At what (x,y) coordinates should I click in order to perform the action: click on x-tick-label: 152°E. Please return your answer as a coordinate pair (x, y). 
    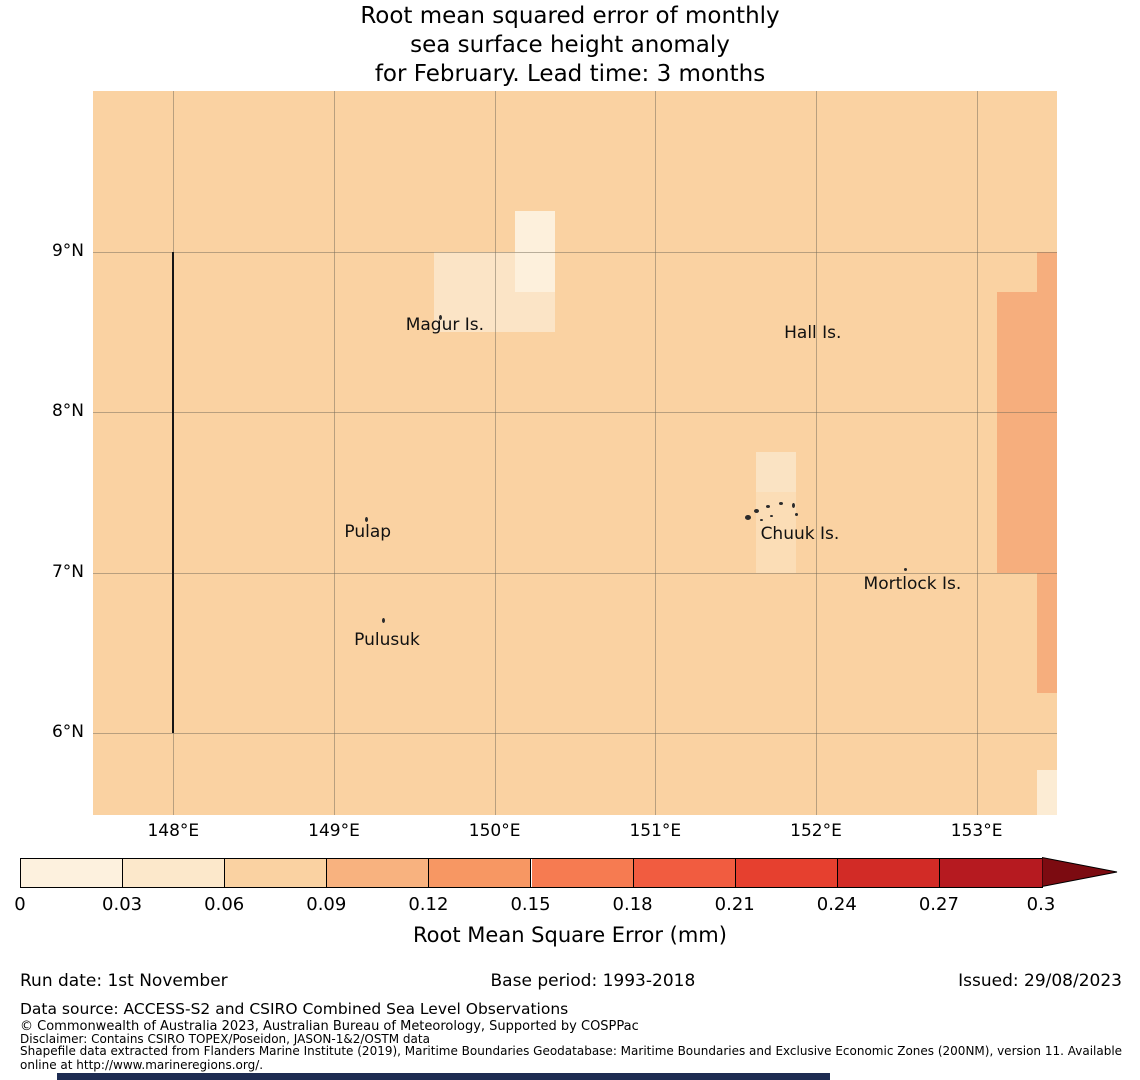
    Looking at the image, I should click on (816, 831).